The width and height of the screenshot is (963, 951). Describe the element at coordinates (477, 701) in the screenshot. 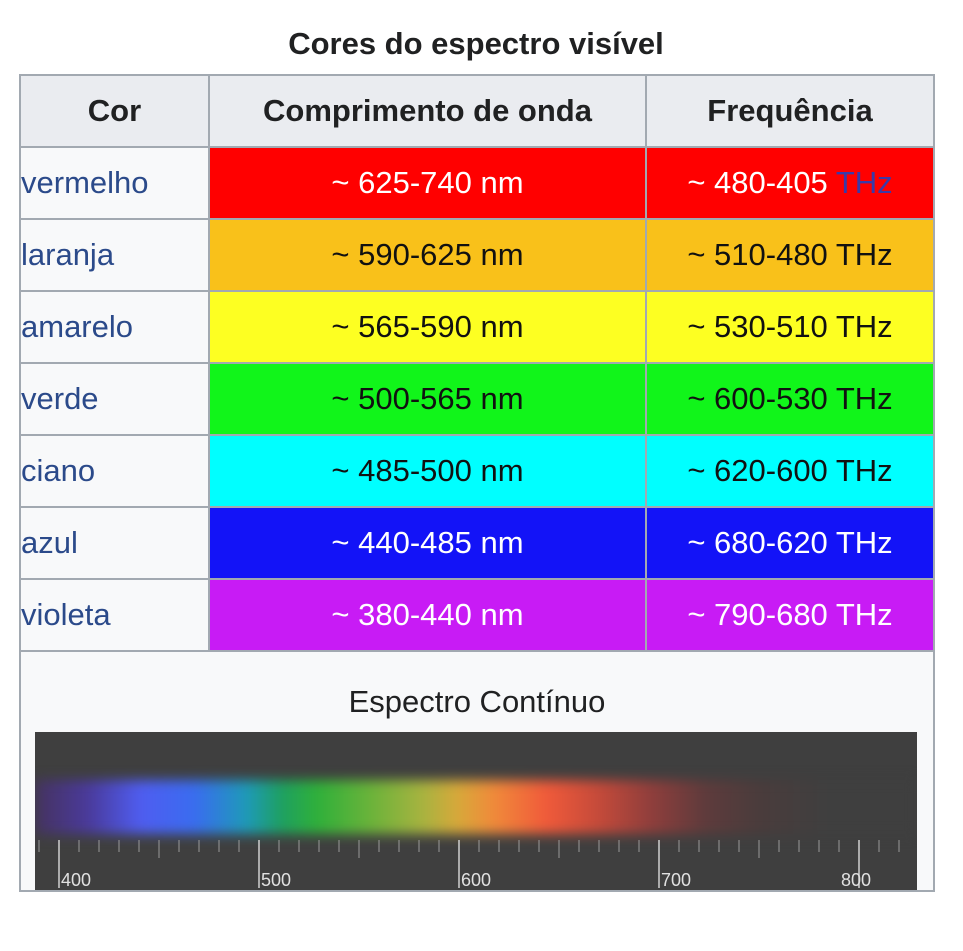

I see `spectrum-title: Espectro Contínuo` at that location.